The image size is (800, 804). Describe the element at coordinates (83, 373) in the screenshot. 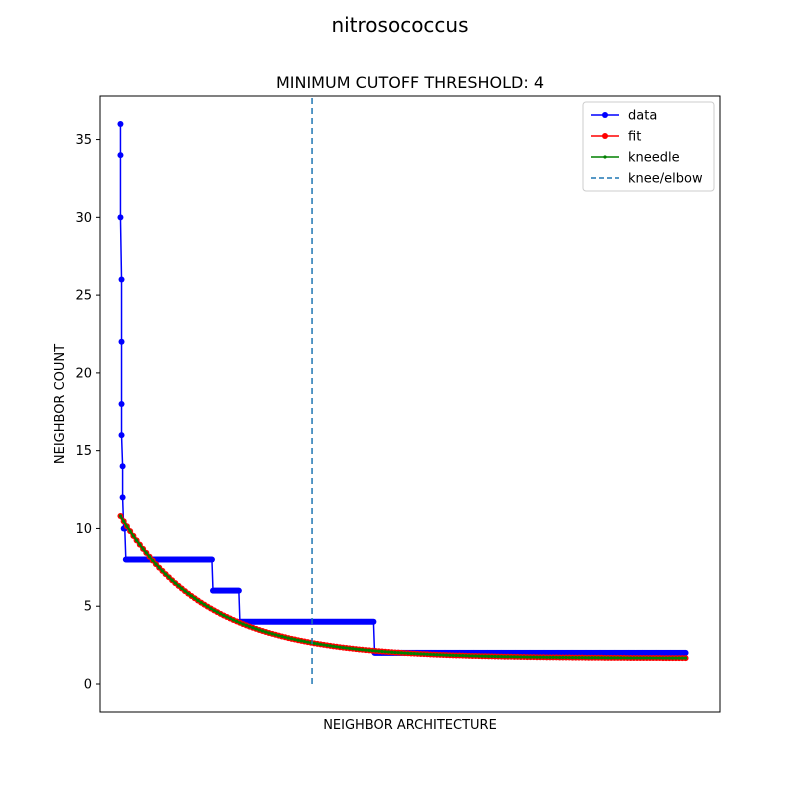

I see `y-tick-label: 20` at that location.